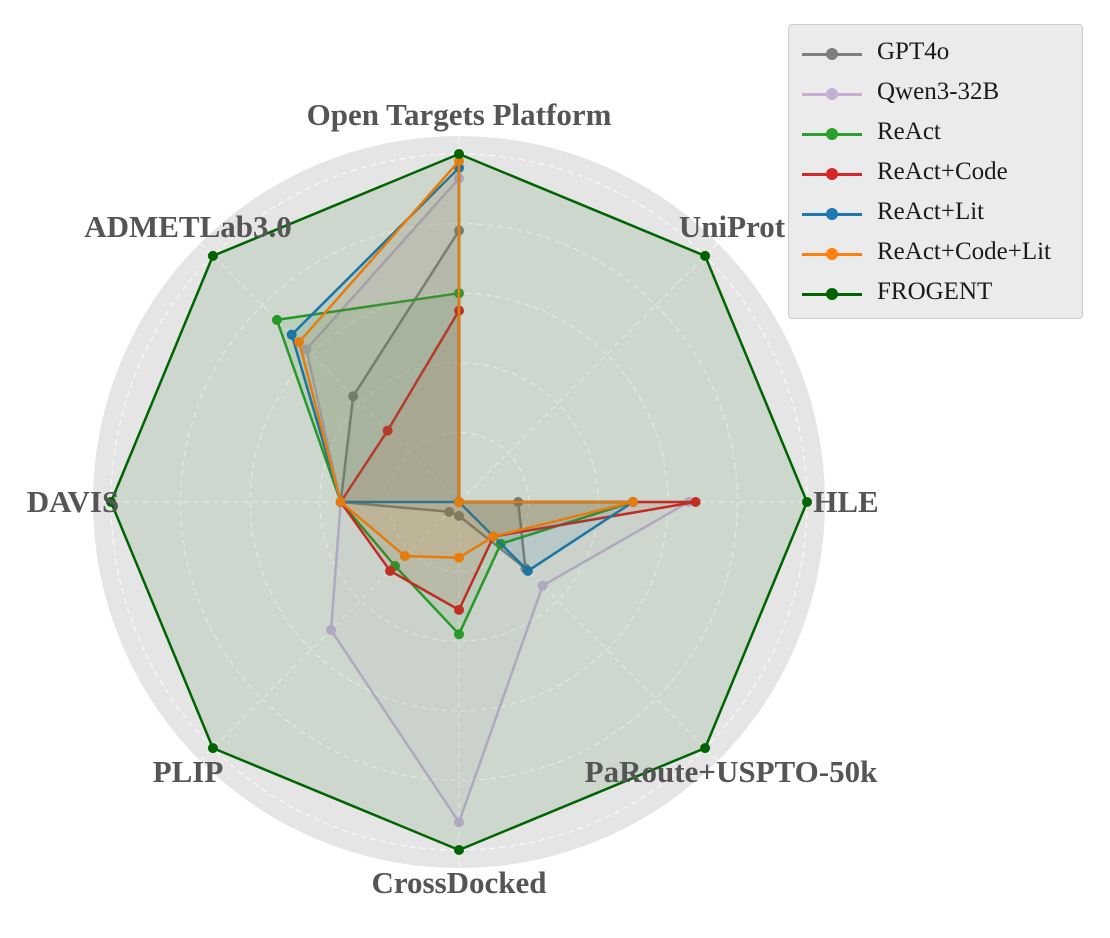 This screenshot has width=1110, height=938. Describe the element at coordinates (73, 501) in the screenshot. I see `axis-label: DAVIS` at that location.